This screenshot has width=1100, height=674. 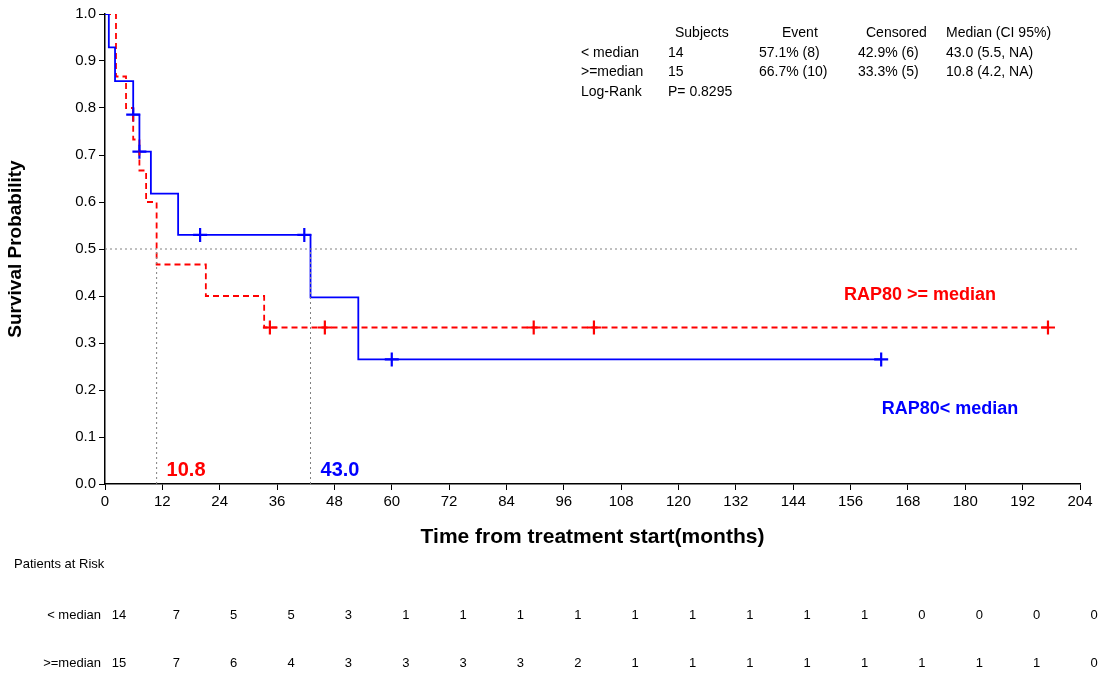 What do you see at coordinates (679, 501) in the screenshot?
I see `x-tick-label: 120` at bounding box center [679, 501].